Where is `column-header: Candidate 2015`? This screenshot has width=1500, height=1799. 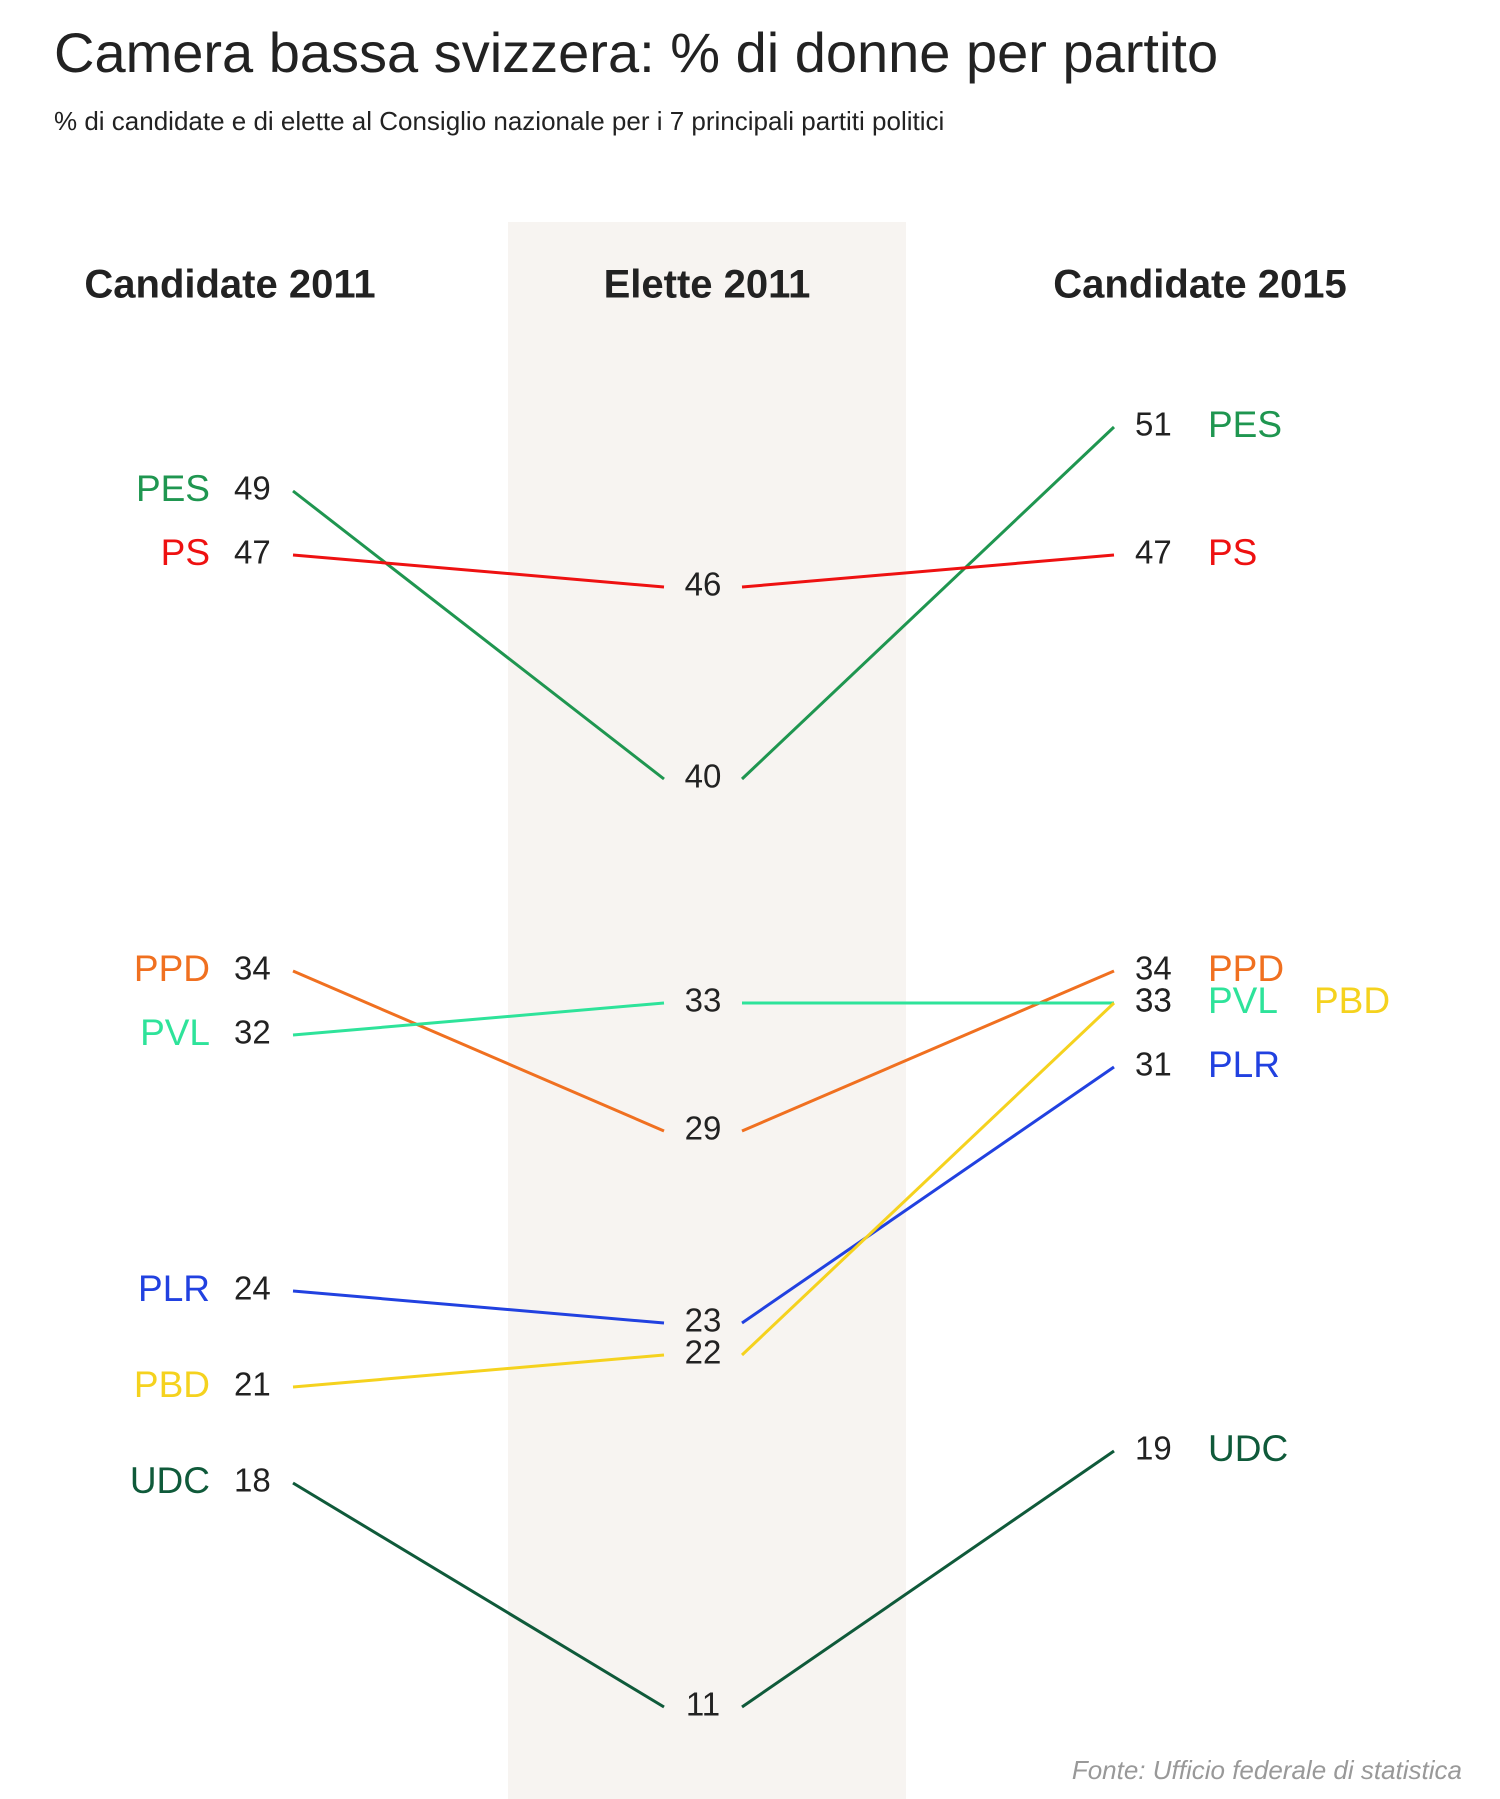 column-header: Candidate 2015 is located at coordinates (1199, 285).